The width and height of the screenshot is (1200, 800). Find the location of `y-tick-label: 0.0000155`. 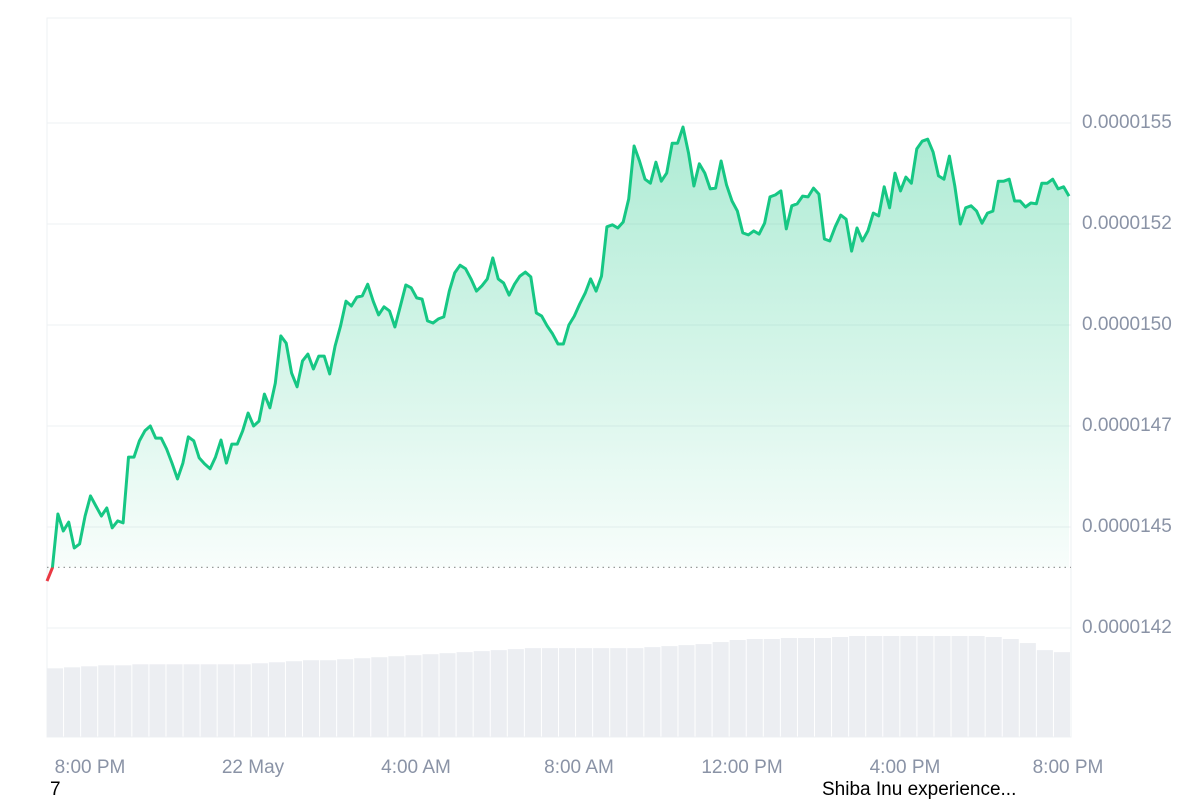

y-tick-label: 0.0000155 is located at coordinates (1127, 122).